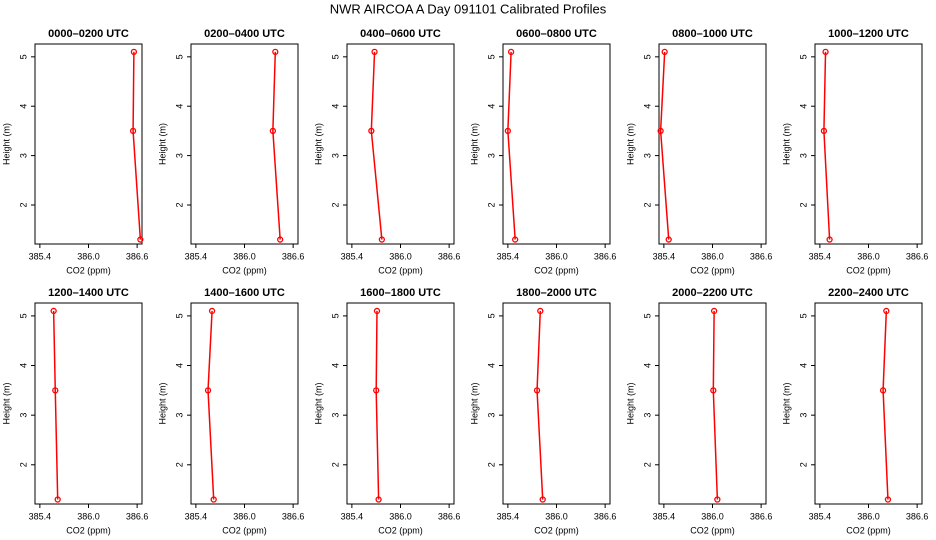 The image size is (936, 540). I want to click on panel-title: 0800–1000 UTC, so click(712, 34).